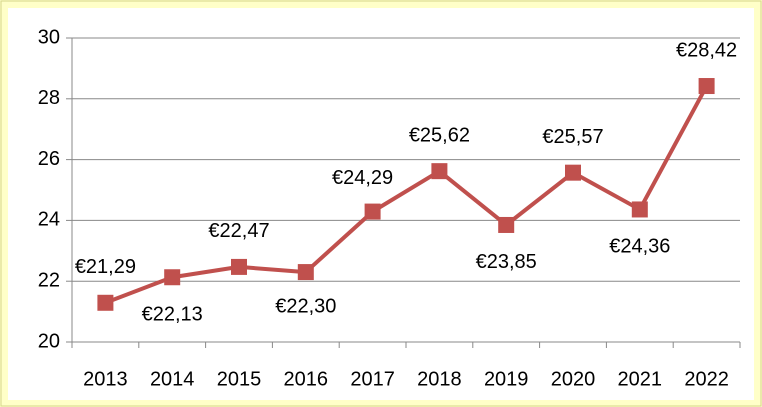  I want to click on data-label: €25,62, so click(439, 135).